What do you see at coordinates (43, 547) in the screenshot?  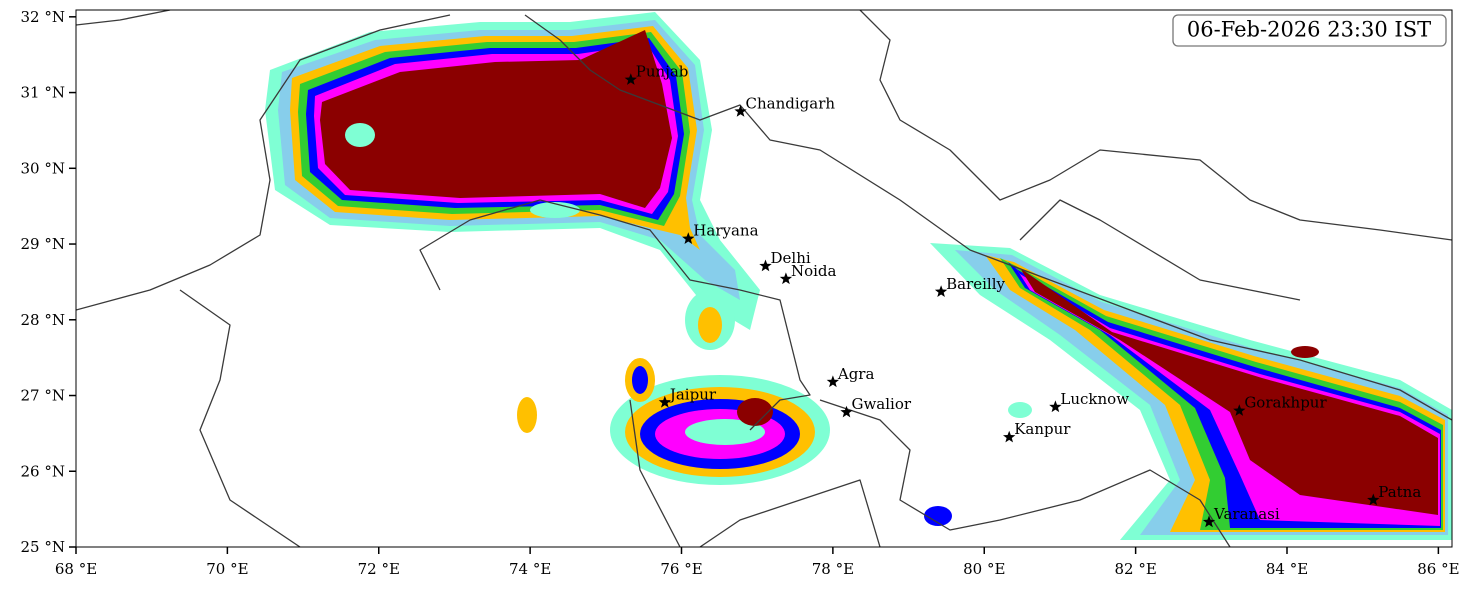 I see `y-tick-label: 25 °N` at bounding box center [43, 547].